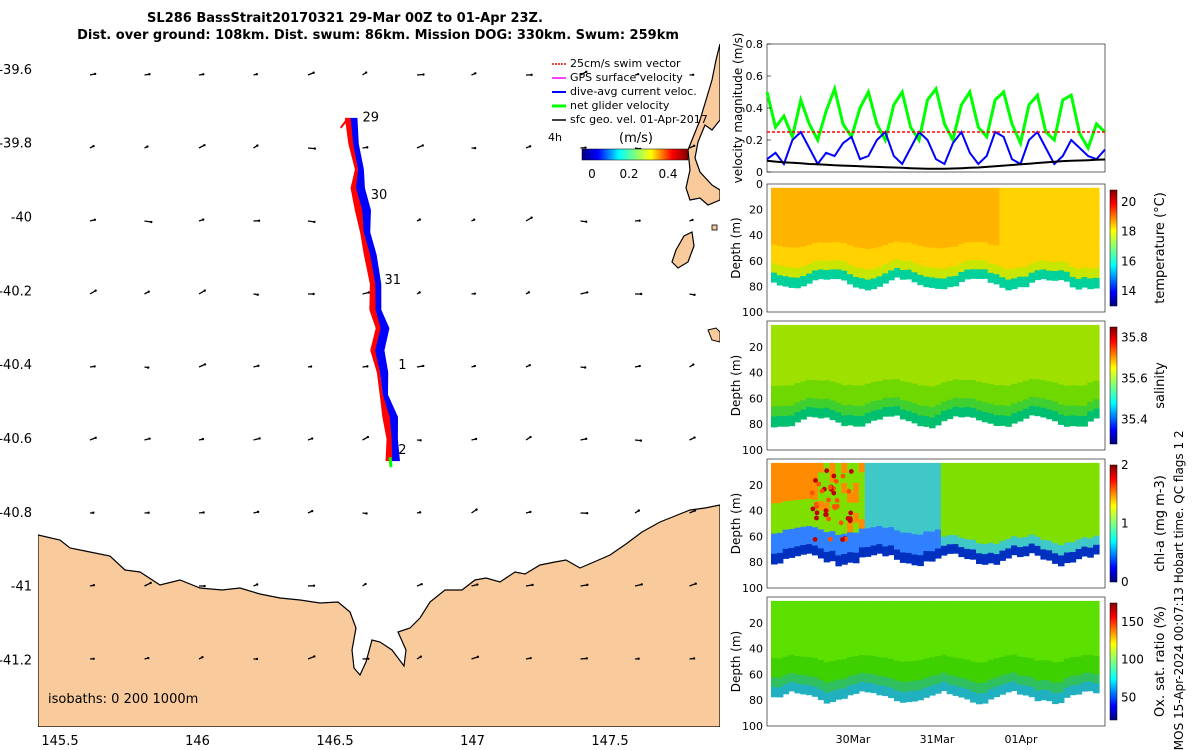 The width and height of the screenshot is (1200, 750). What do you see at coordinates (850, 521) in the screenshot?
I see `chl-high-point` at bounding box center [850, 521].